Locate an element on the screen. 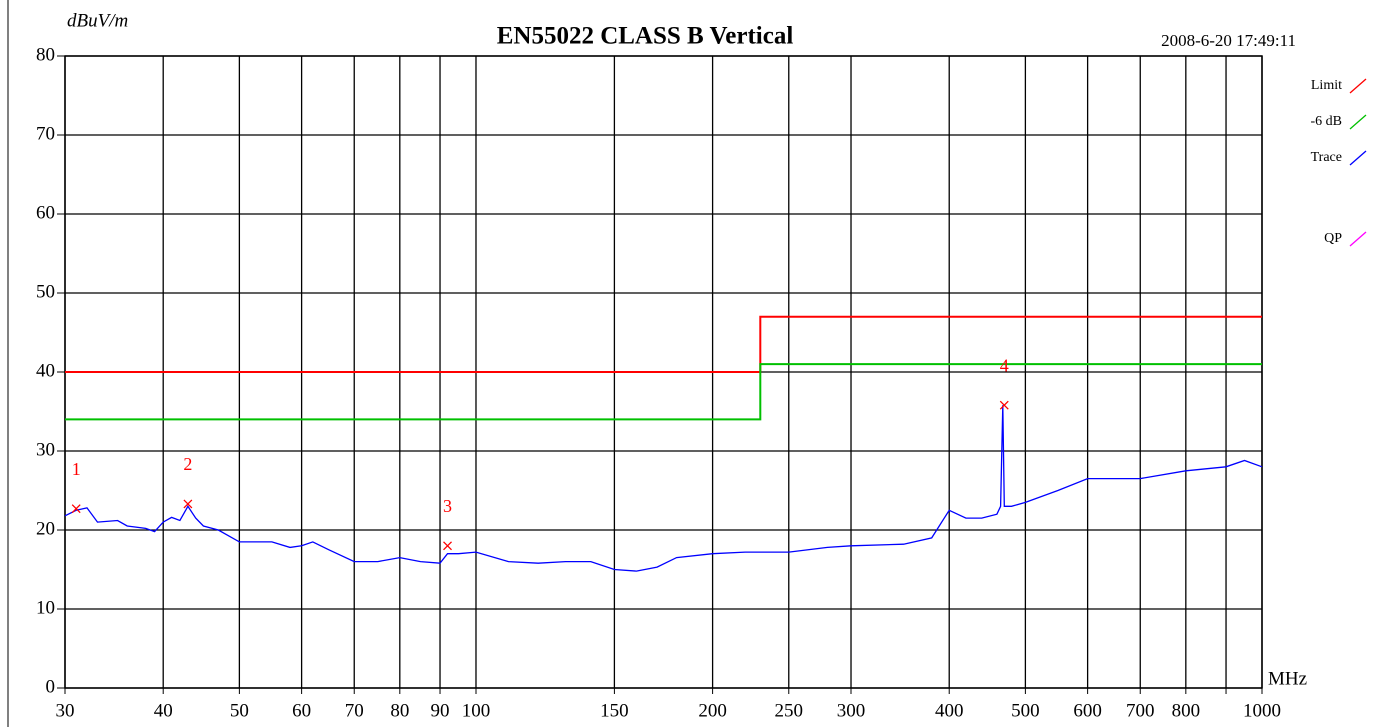 The width and height of the screenshot is (1379, 727). x-tick-label: 700 is located at coordinates (1140, 710).